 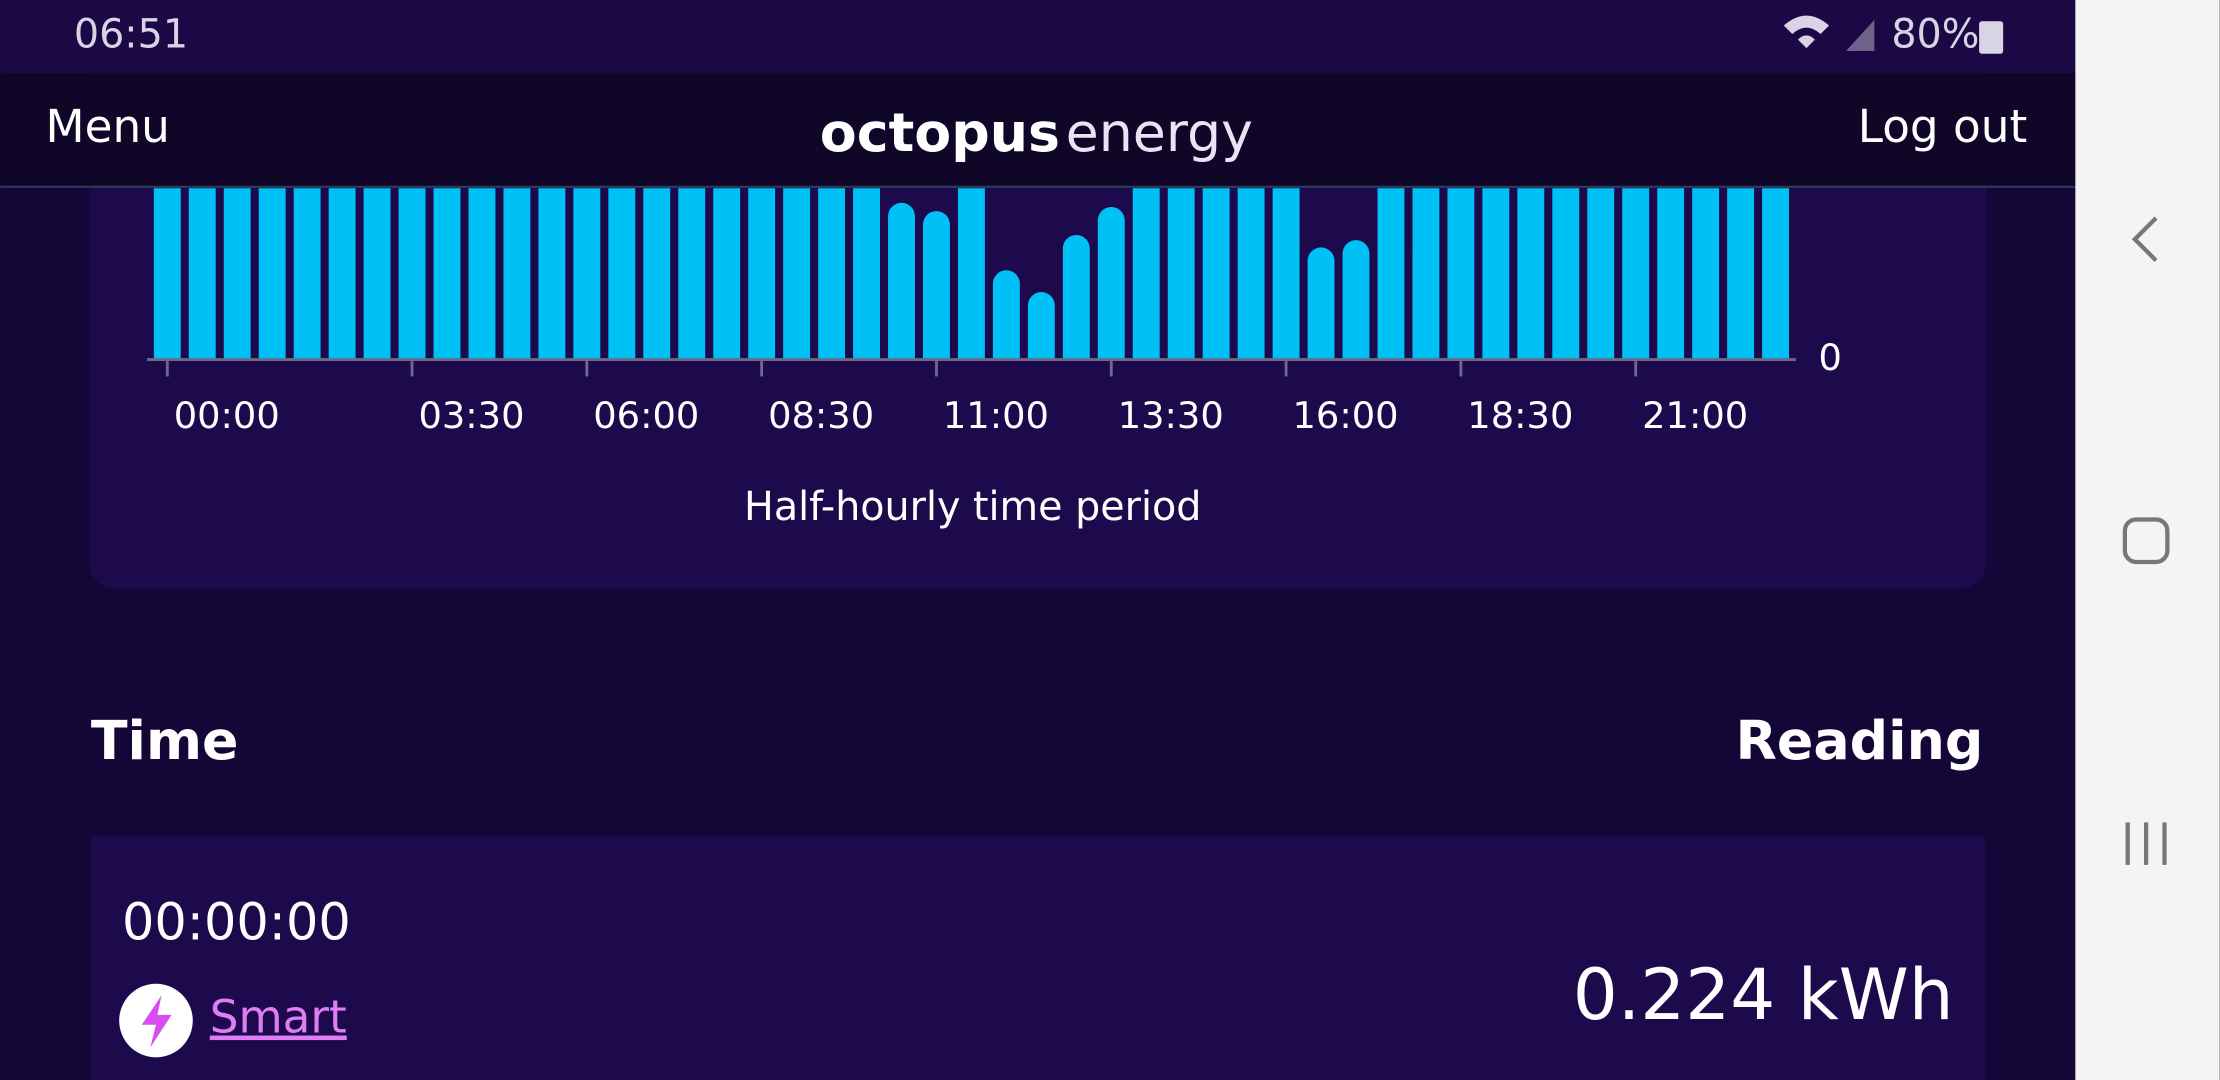 What do you see at coordinates (821, 415) in the screenshot?
I see `x-tick-label: 08:30` at bounding box center [821, 415].